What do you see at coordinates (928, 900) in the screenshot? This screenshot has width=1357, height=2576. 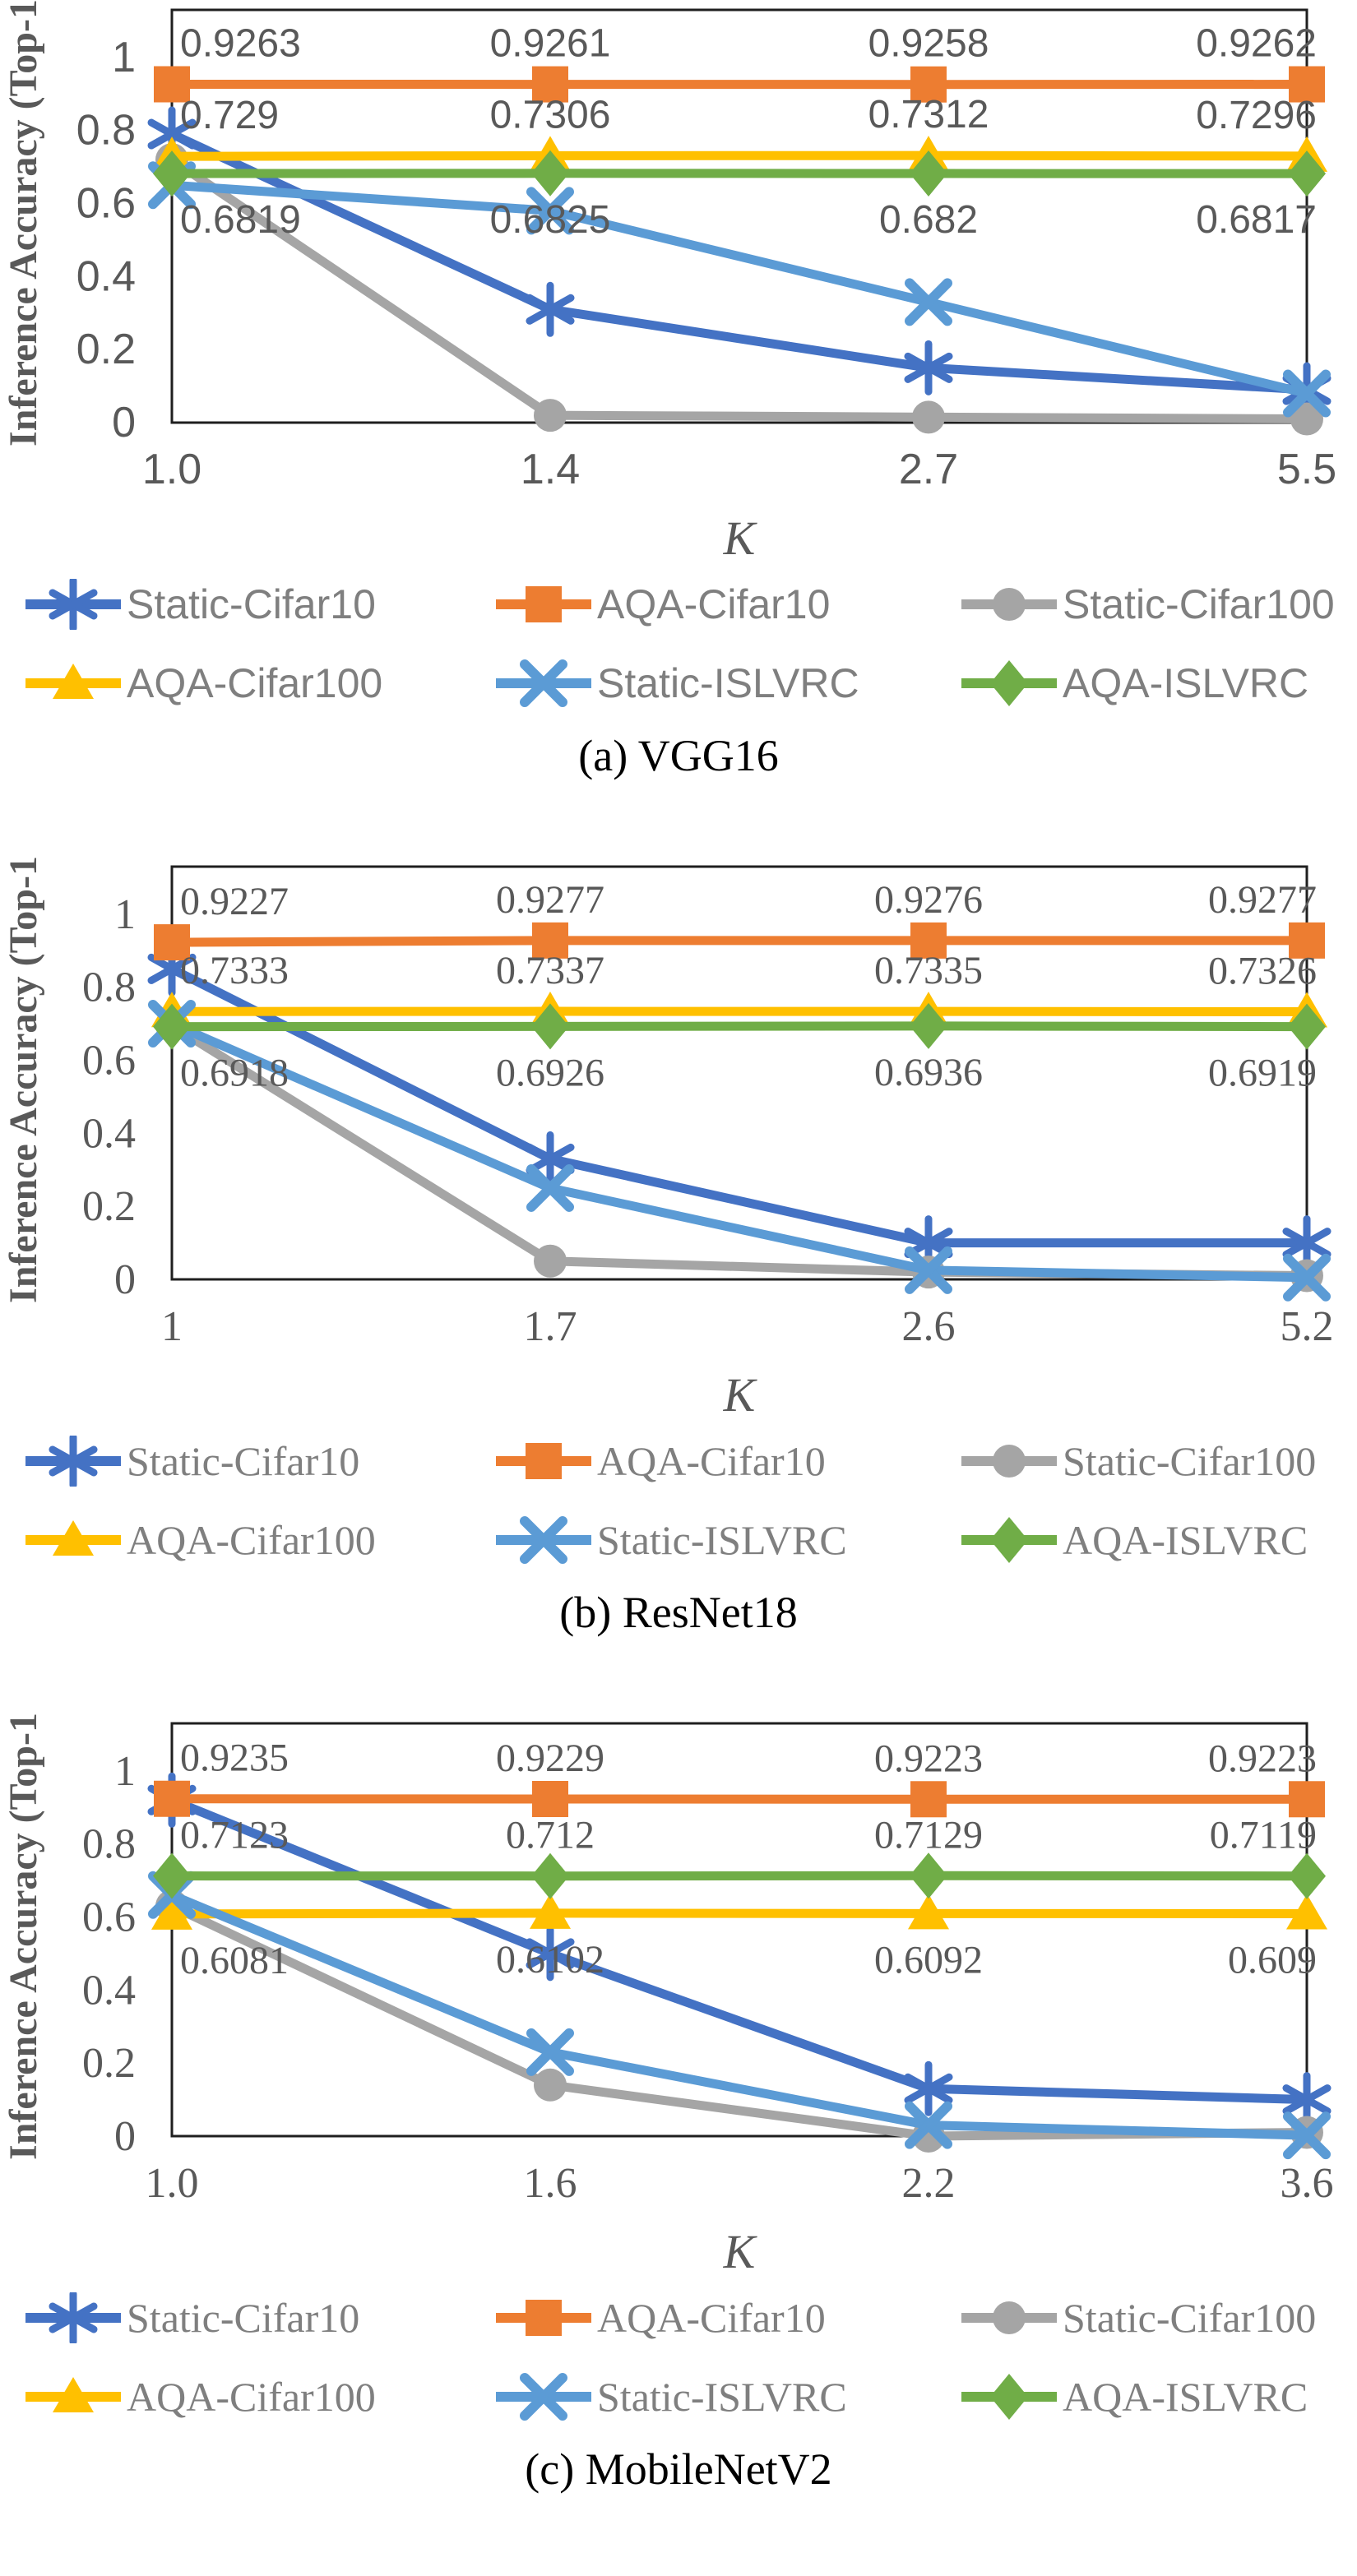 I see `data-label: 0.9276` at bounding box center [928, 900].